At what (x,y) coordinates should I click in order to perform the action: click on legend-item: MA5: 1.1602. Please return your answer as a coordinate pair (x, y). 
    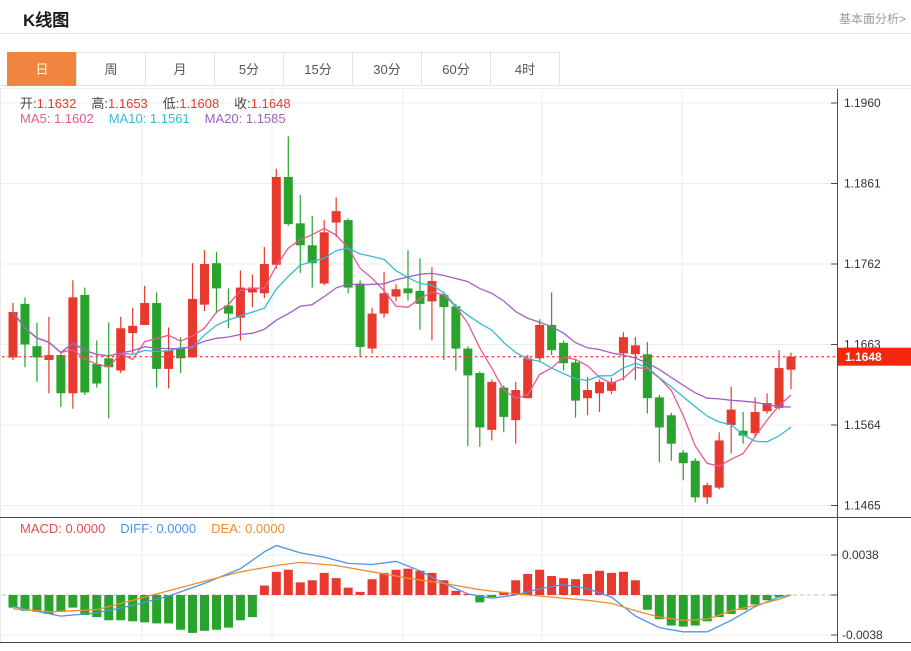
    Looking at the image, I should click on (57, 118).